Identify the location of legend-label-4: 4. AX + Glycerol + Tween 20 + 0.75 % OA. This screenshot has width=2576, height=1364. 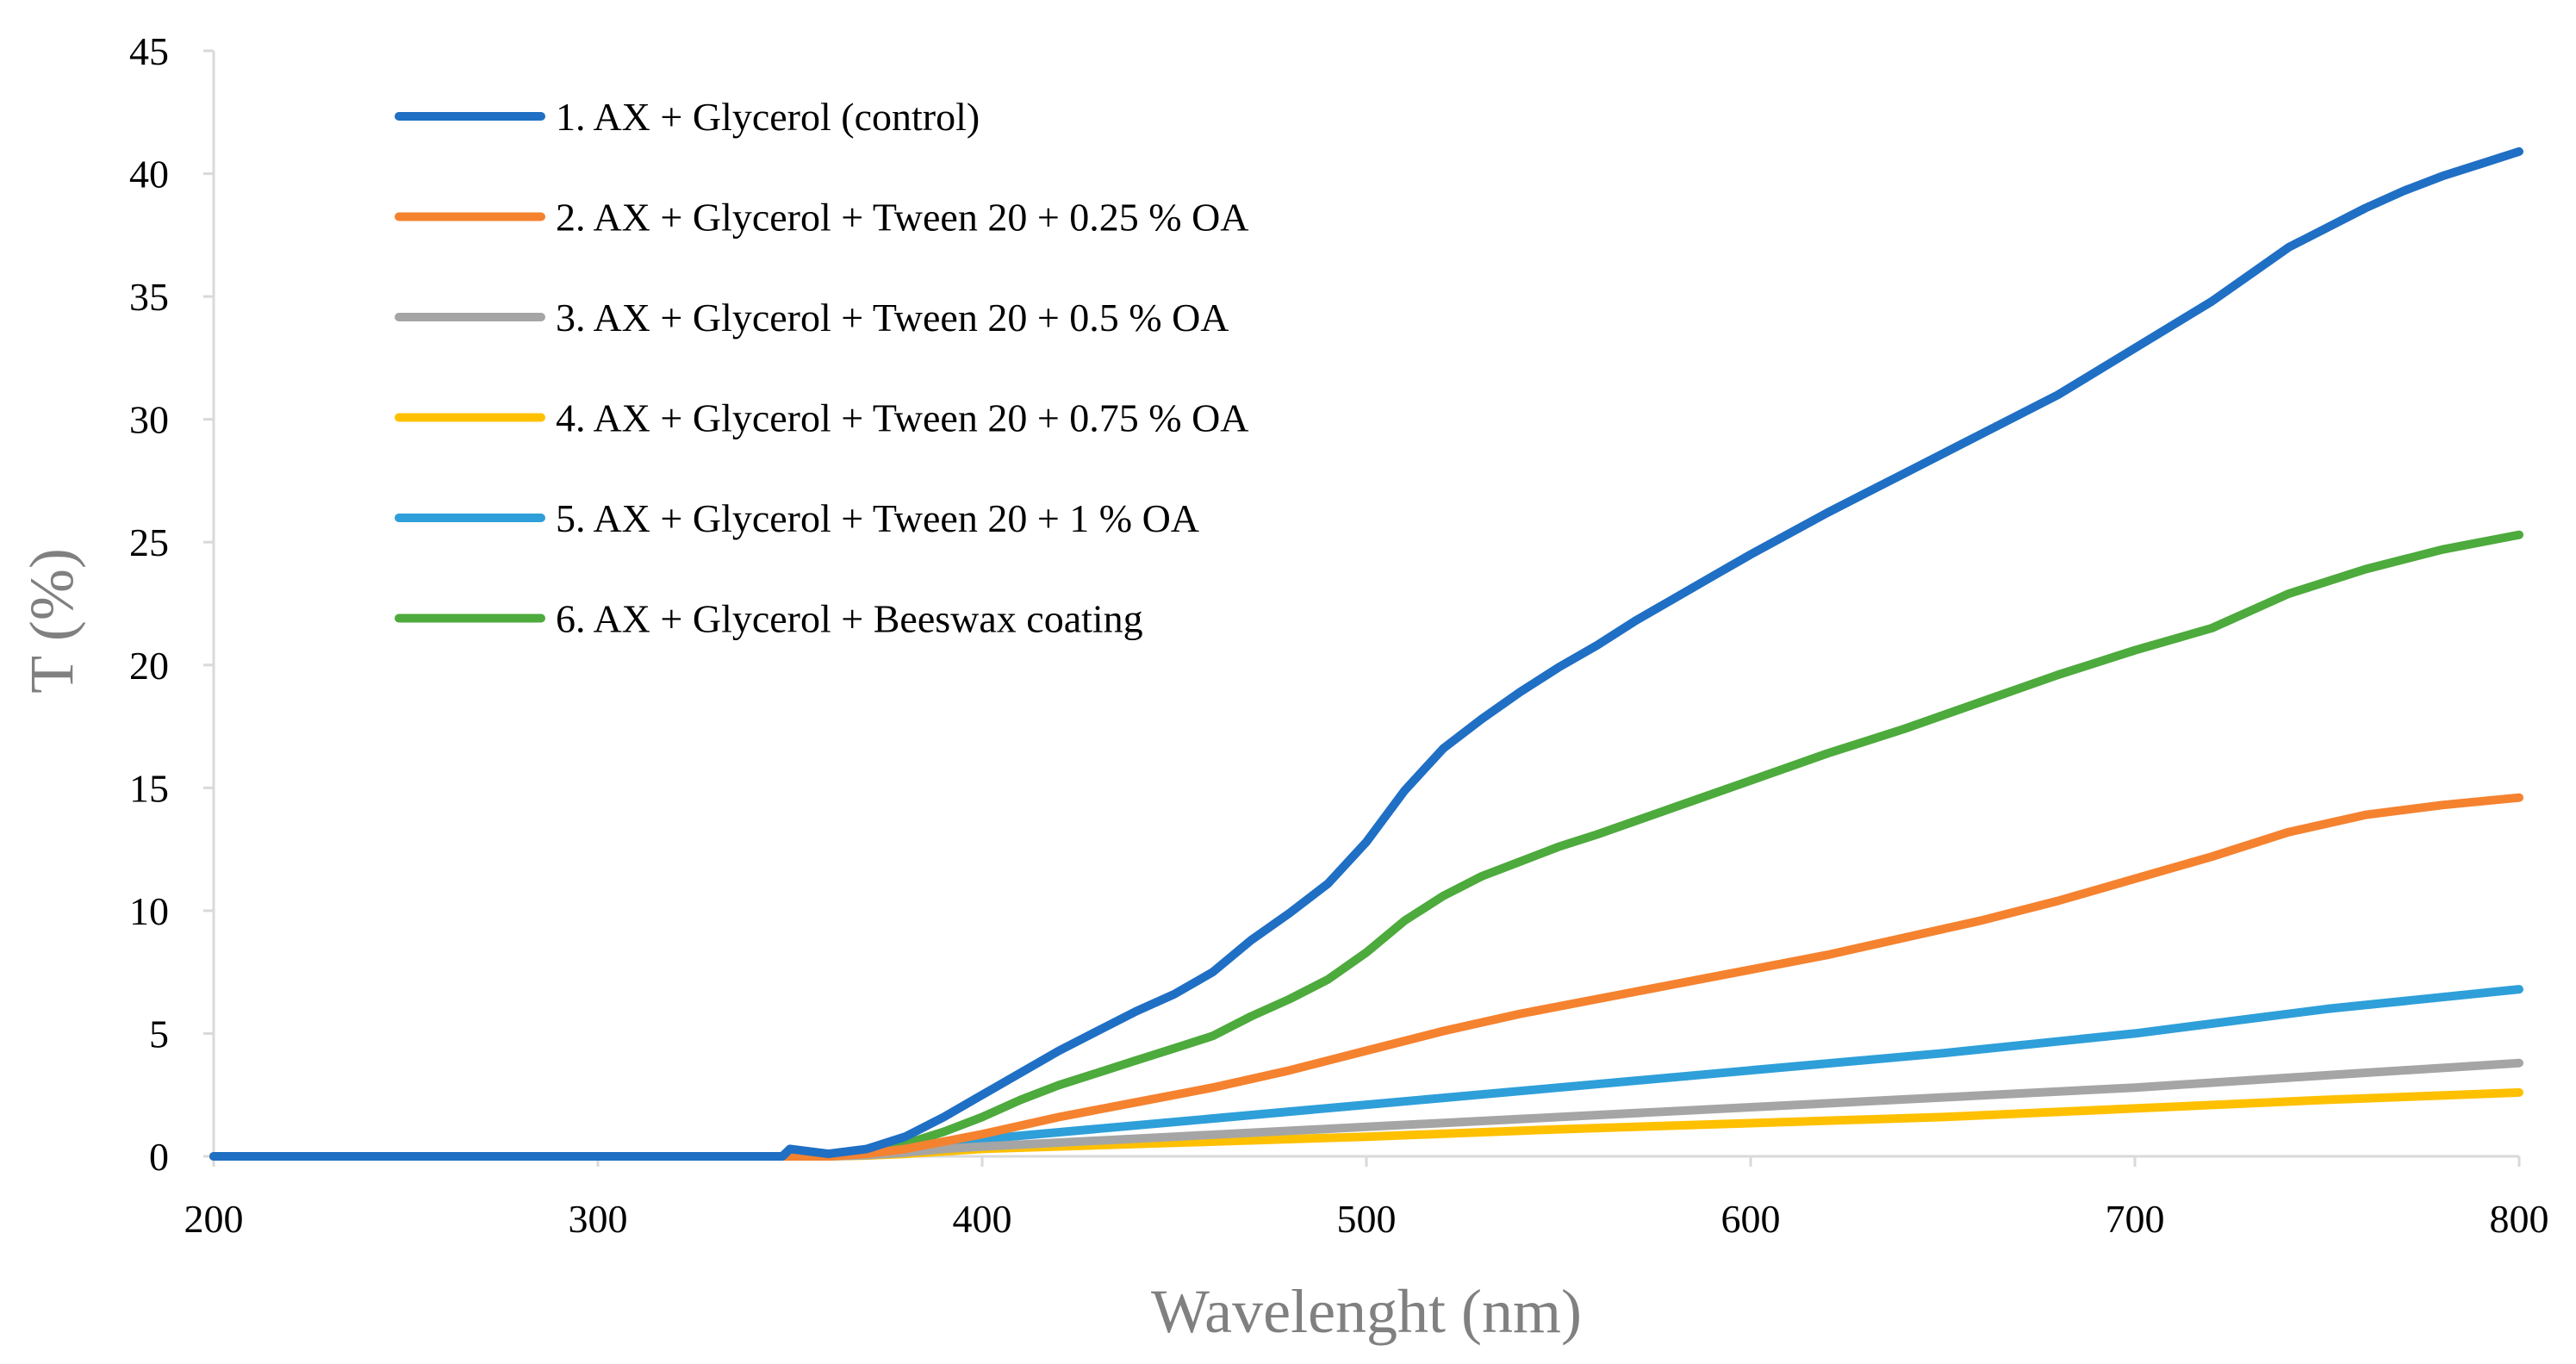
(903, 418).